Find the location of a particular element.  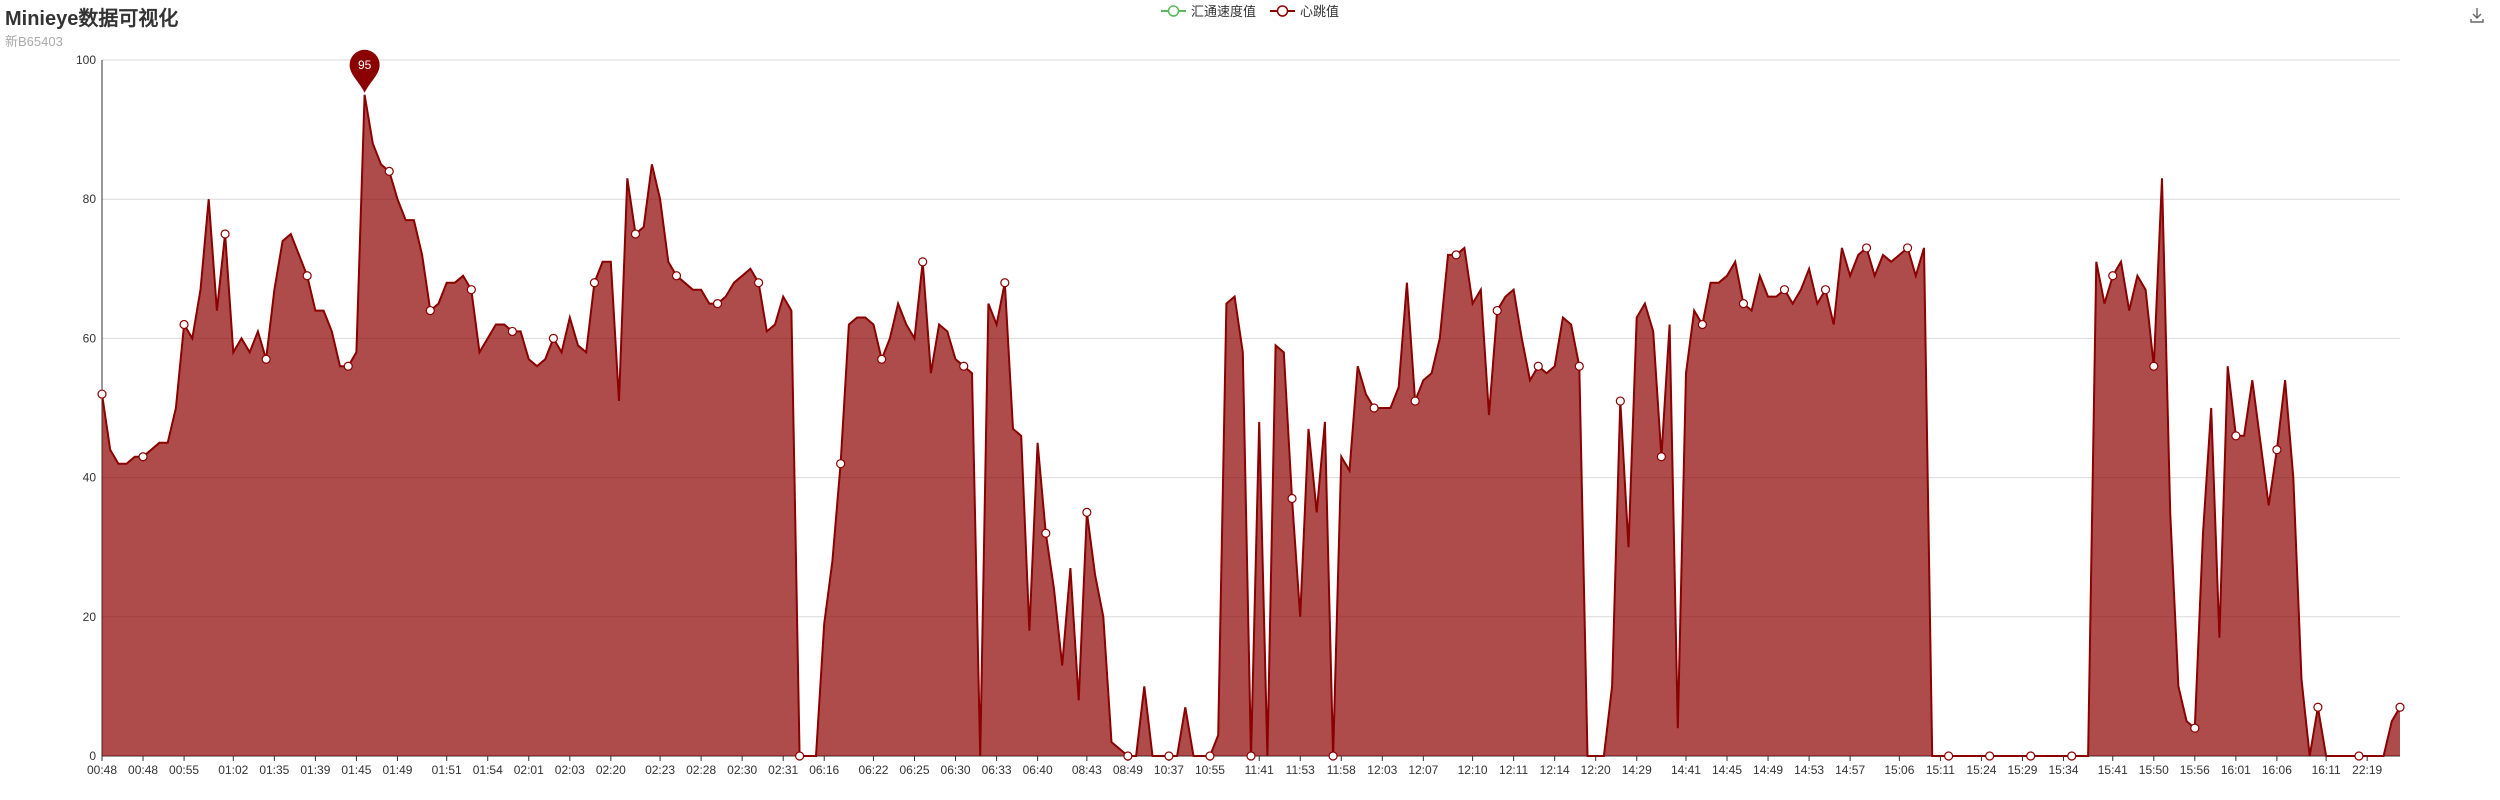

y-tick-label: 20 is located at coordinates (90, 617).